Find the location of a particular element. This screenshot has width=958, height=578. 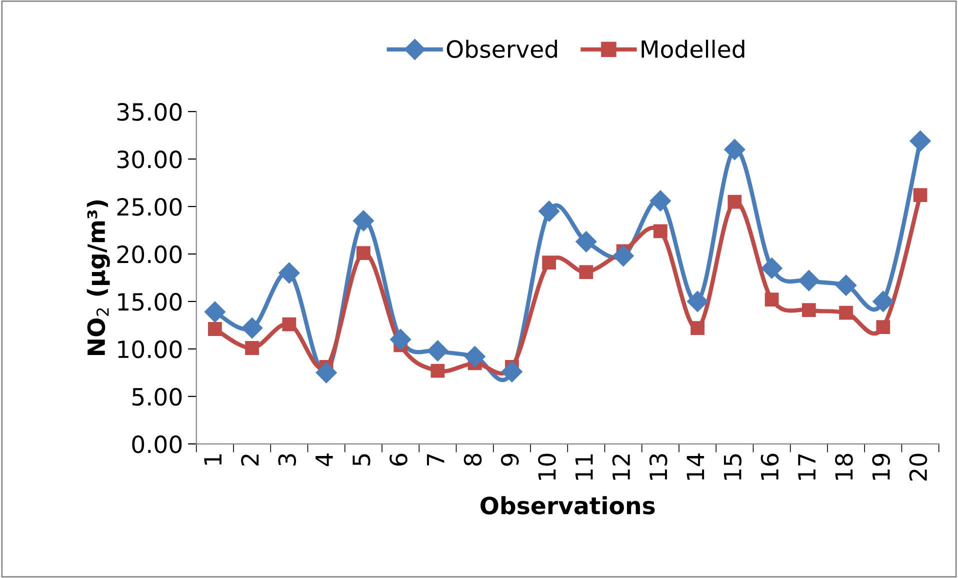

y-tick-label: 20.00 is located at coordinates (149, 254).